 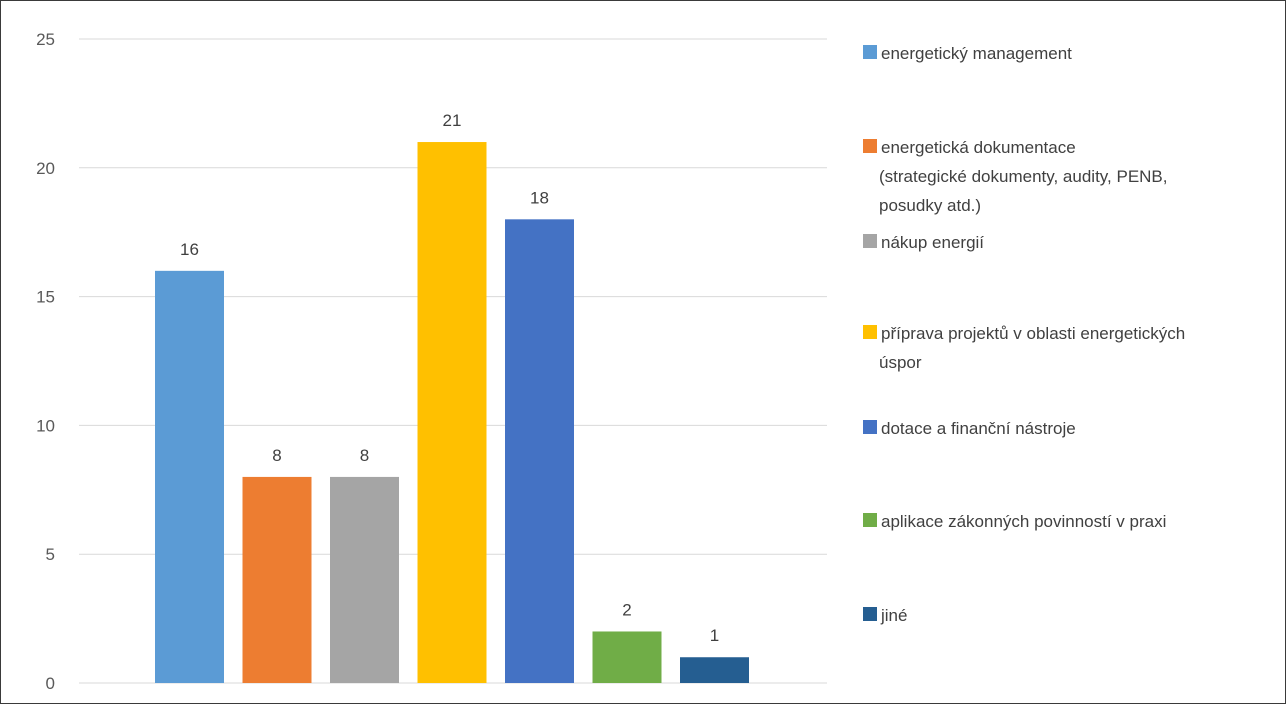 What do you see at coordinates (45, 168) in the screenshot?
I see `y-tick-label-20: 20` at bounding box center [45, 168].